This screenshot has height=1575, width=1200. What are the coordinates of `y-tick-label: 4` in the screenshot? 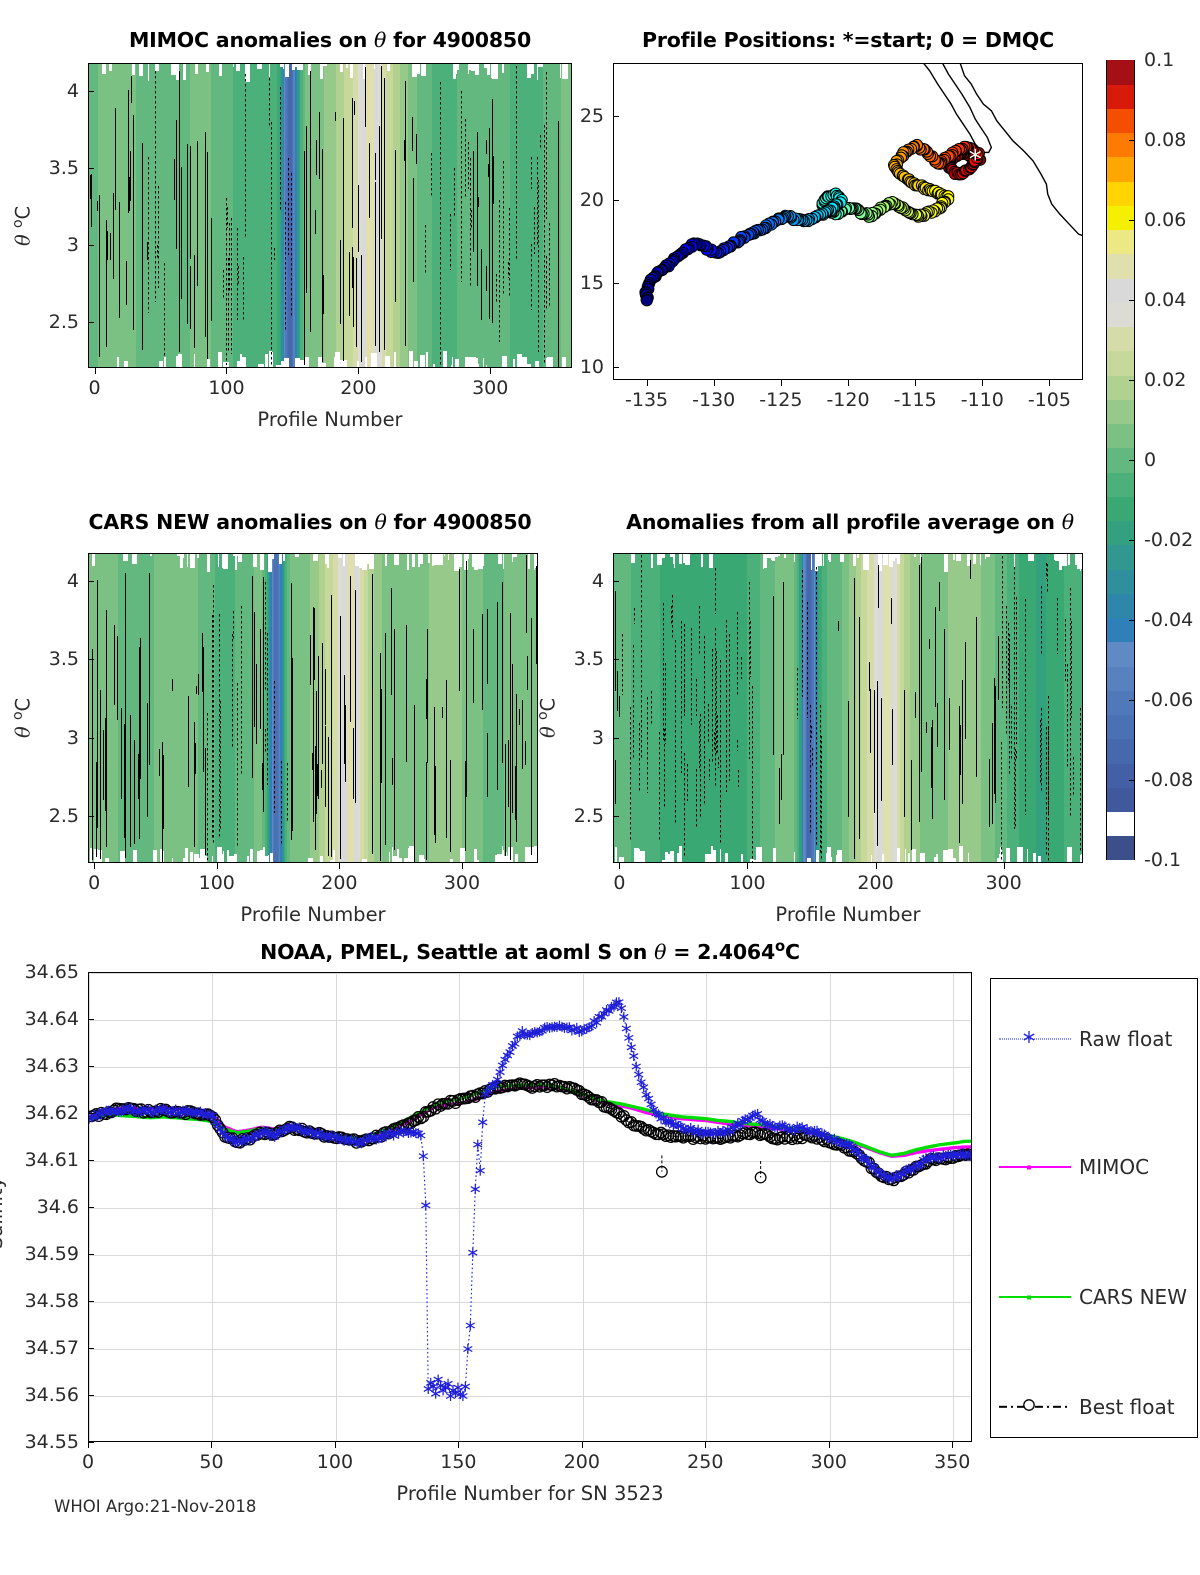 It's located at (72, 90).